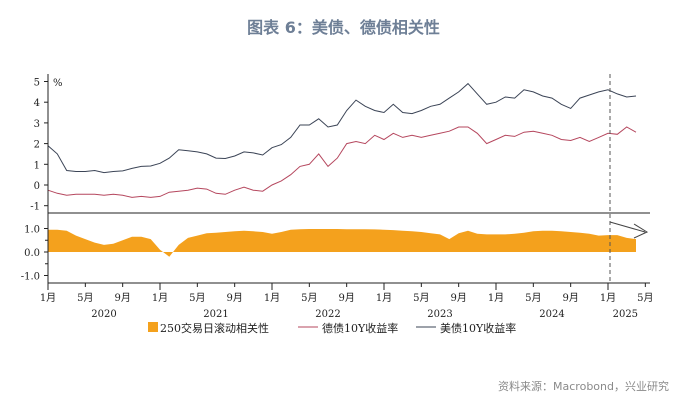 Image resolution: width=687 pixels, height=405 pixels. What do you see at coordinates (327, 314) in the screenshot?
I see `year-label: 2022` at bounding box center [327, 314].